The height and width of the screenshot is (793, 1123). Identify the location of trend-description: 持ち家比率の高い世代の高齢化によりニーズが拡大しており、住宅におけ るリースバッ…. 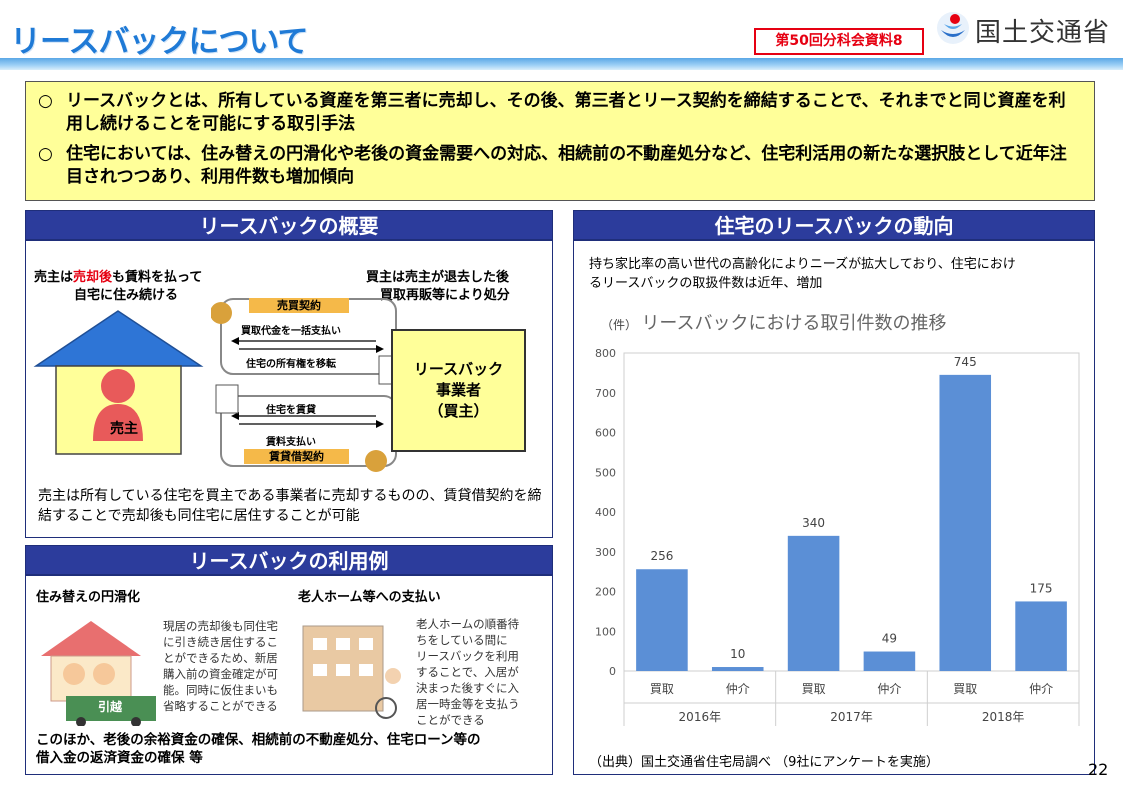
(802, 274).